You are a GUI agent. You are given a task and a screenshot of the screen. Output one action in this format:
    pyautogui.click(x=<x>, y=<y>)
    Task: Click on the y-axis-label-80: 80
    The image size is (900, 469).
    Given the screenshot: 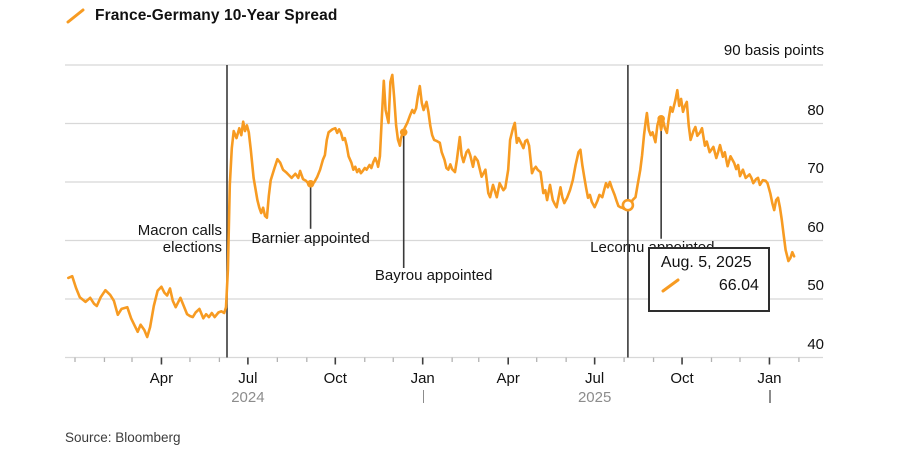 What is the action you would take?
    pyautogui.click(x=815, y=110)
    